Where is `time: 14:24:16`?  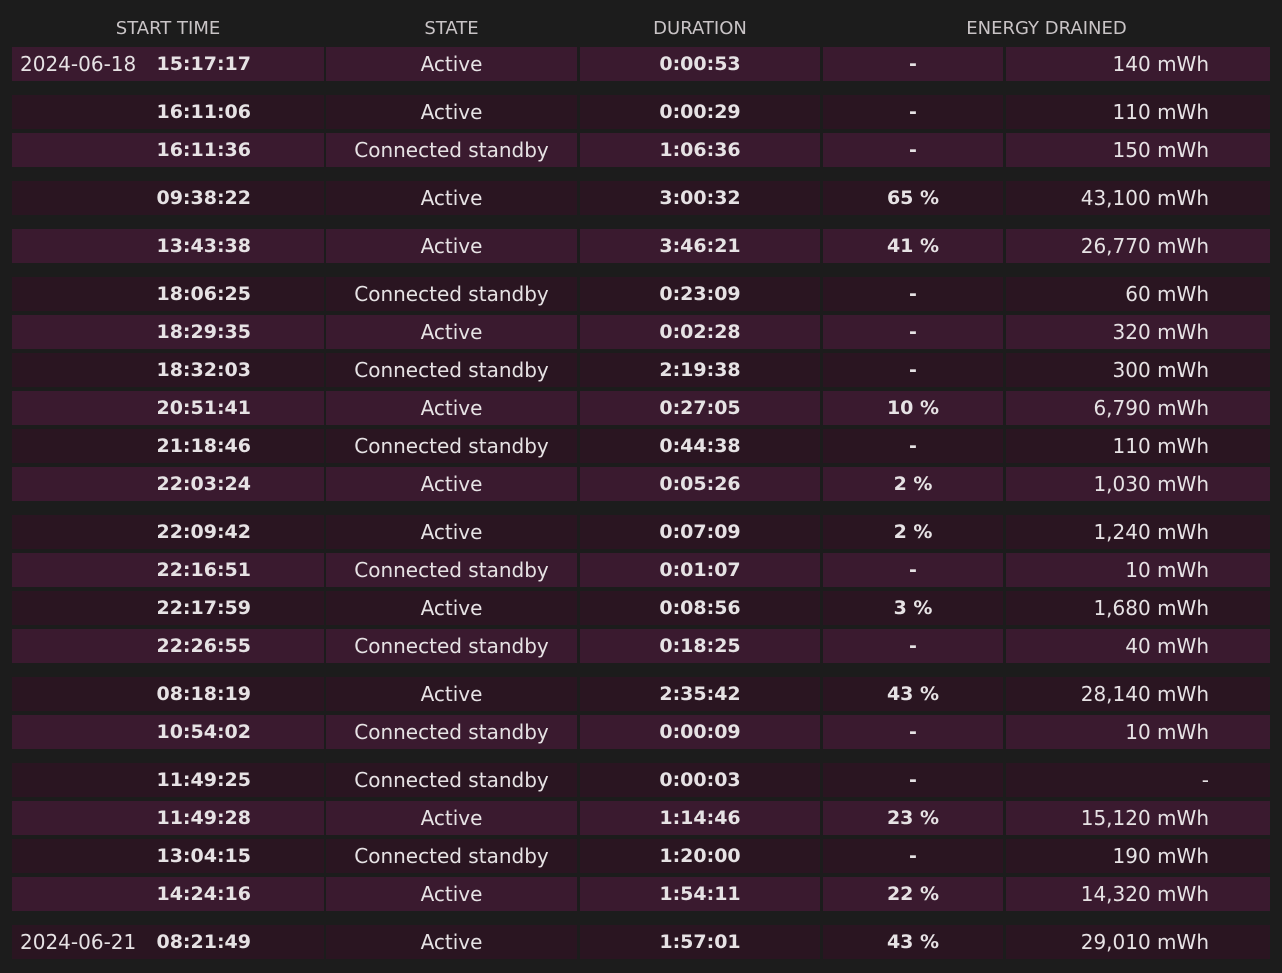
time: 14:24:16 is located at coordinates (203, 894).